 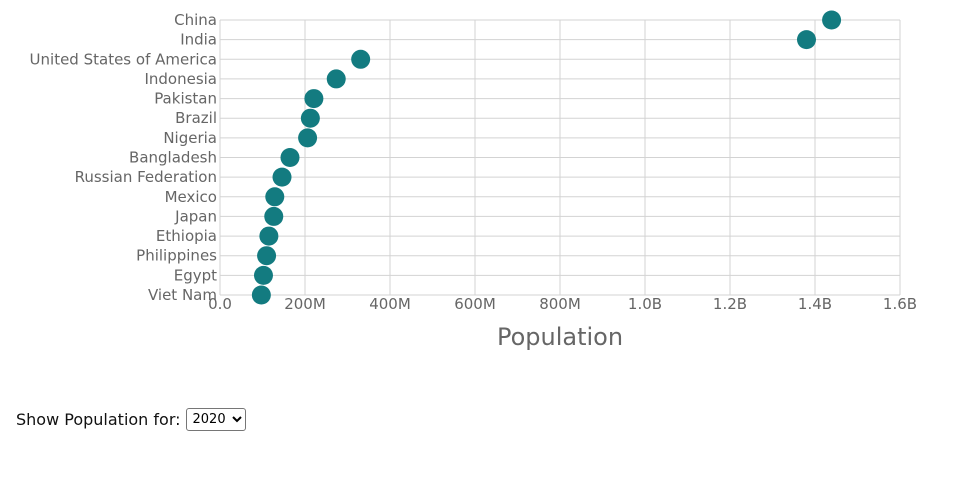 I want to click on x-tick-label: 600M, so click(x=475, y=304).